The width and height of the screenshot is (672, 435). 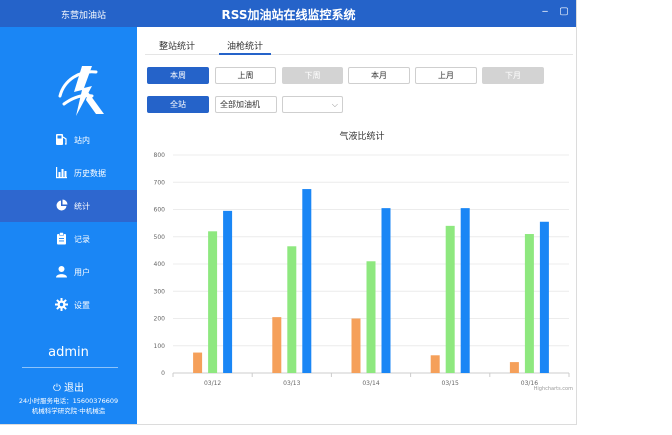 I want to click on chart-title: 气液比统计, so click(x=361, y=136).